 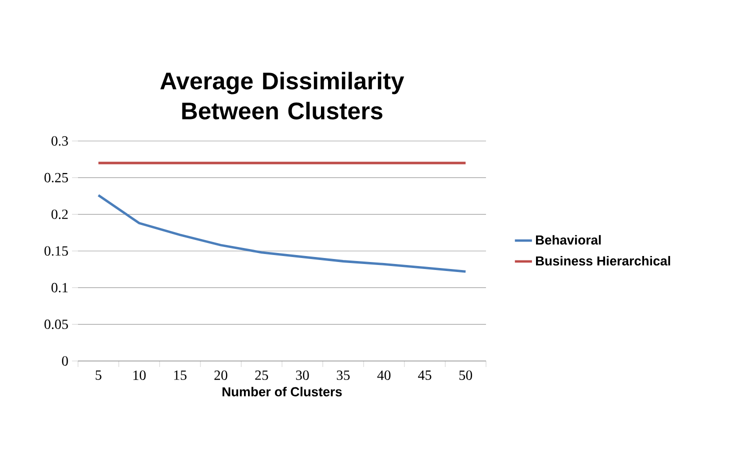 What do you see at coordinates (603, 261) in the screenshot?
I see `legend-label: Business Hierarchical` at bounding box center [603, 261].